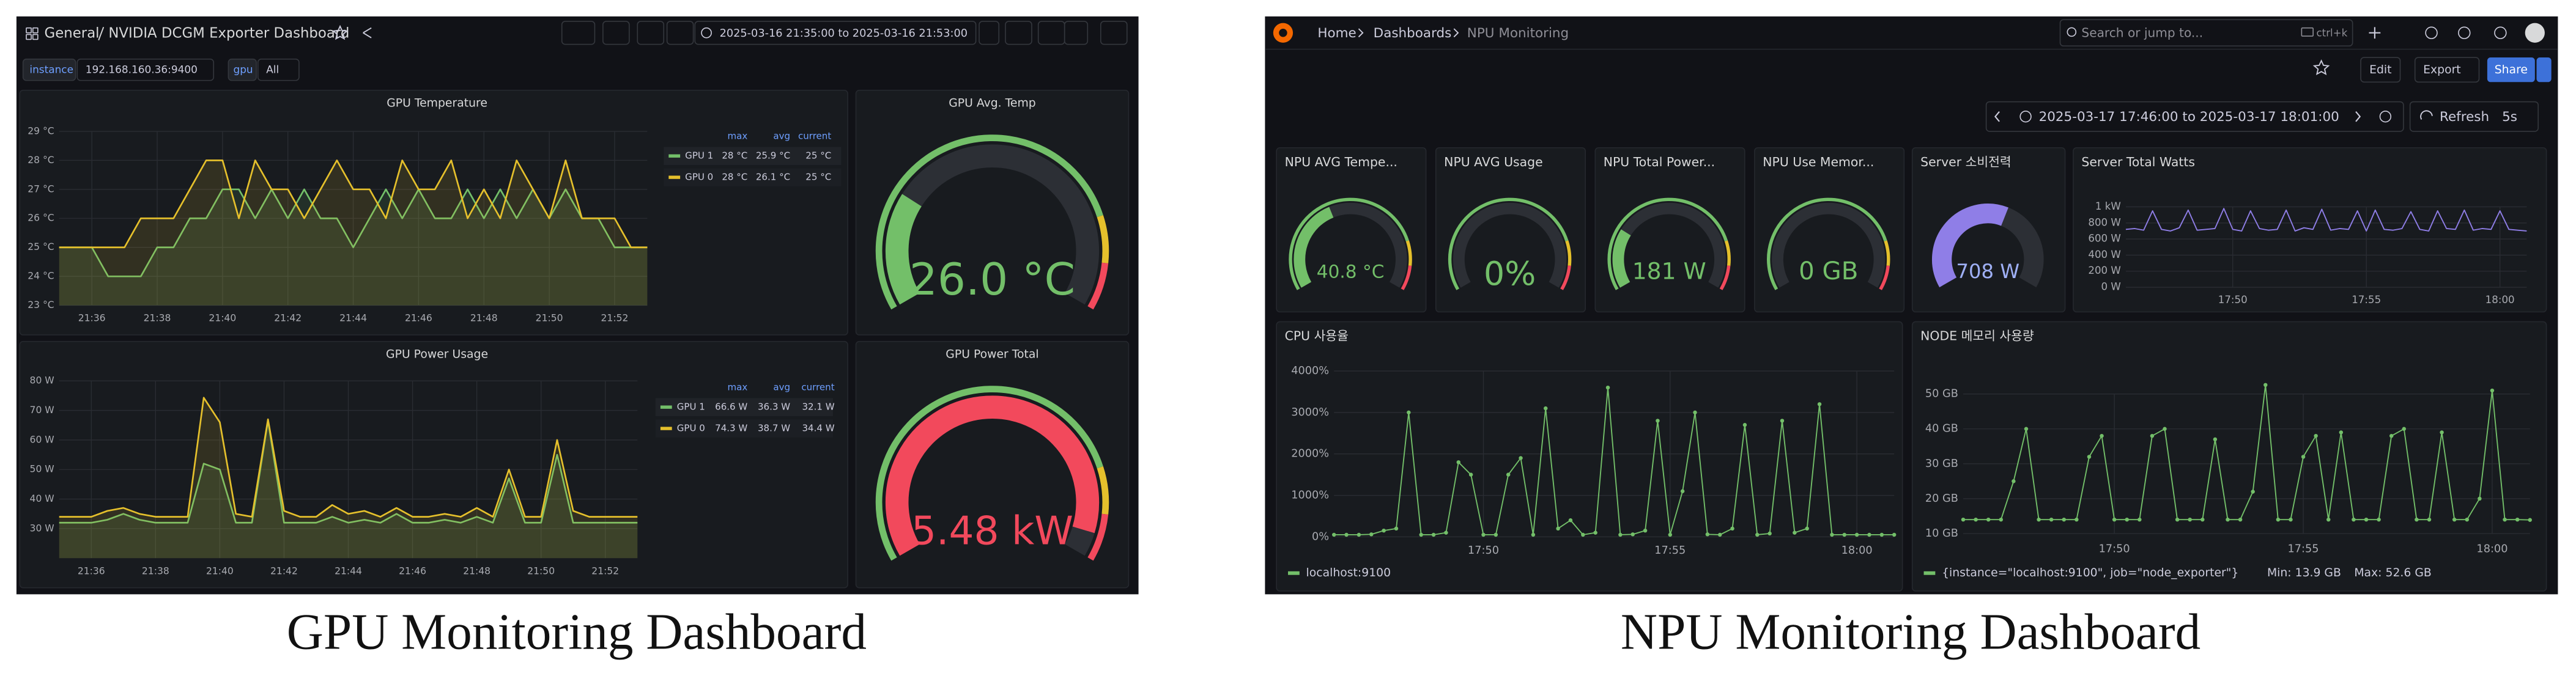 This screenshot has height=679, width=2576. Describe the element at coordinates (2464, 117) in the screenshot. I see `refresh-button: Refresh` at that location.